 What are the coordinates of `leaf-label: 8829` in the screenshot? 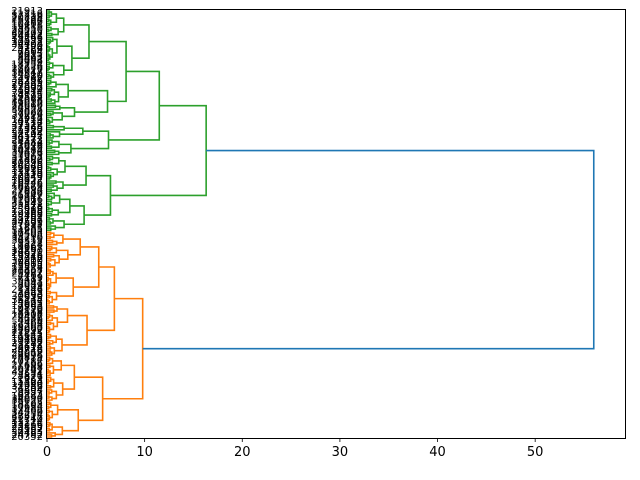 It's located at (30, 357).